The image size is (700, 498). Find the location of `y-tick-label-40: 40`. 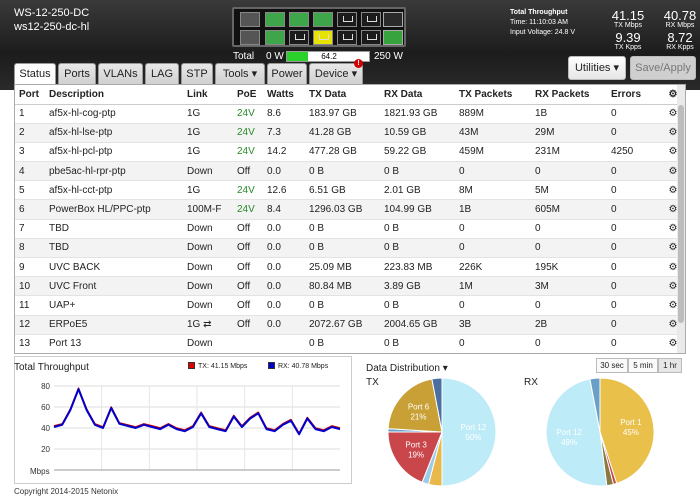

y-tick-label-40: 40 is located at coordinates (45, 428).